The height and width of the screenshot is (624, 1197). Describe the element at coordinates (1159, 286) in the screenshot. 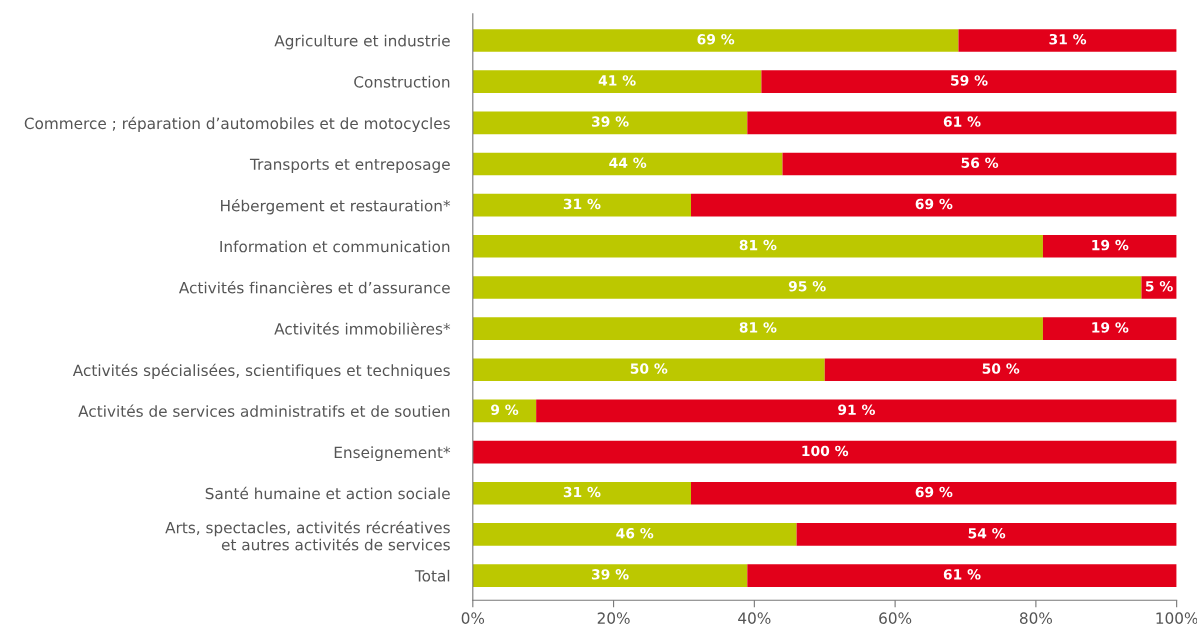

I see `data-label: 5 %` at that location.